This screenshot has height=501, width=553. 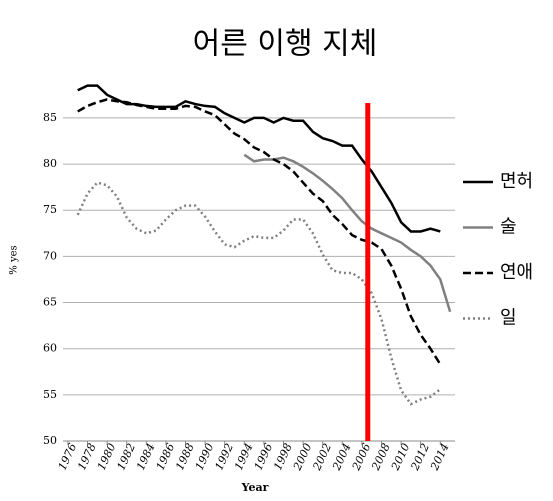 I want to click on y-tick-label: 85, so click(x=50, y=117).